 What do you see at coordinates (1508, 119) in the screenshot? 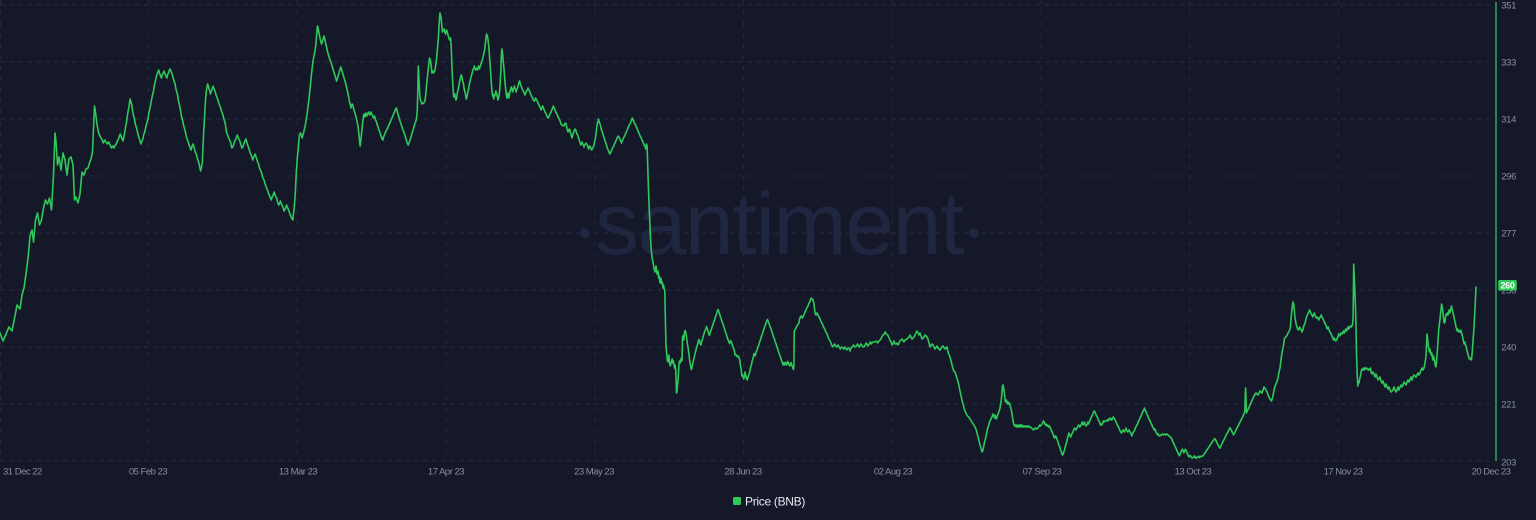
I see `svg-text: 314` at bounding box center [1508, 119].